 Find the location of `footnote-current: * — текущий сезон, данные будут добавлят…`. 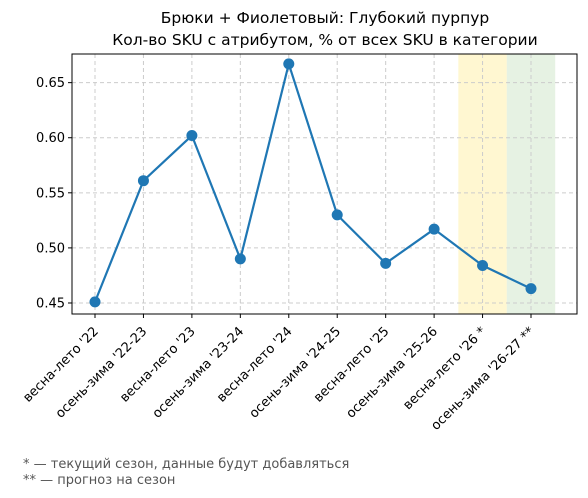

footnote-current: * — текущий сезон, данные будут добавлят… is located at coordinates (186, 464).